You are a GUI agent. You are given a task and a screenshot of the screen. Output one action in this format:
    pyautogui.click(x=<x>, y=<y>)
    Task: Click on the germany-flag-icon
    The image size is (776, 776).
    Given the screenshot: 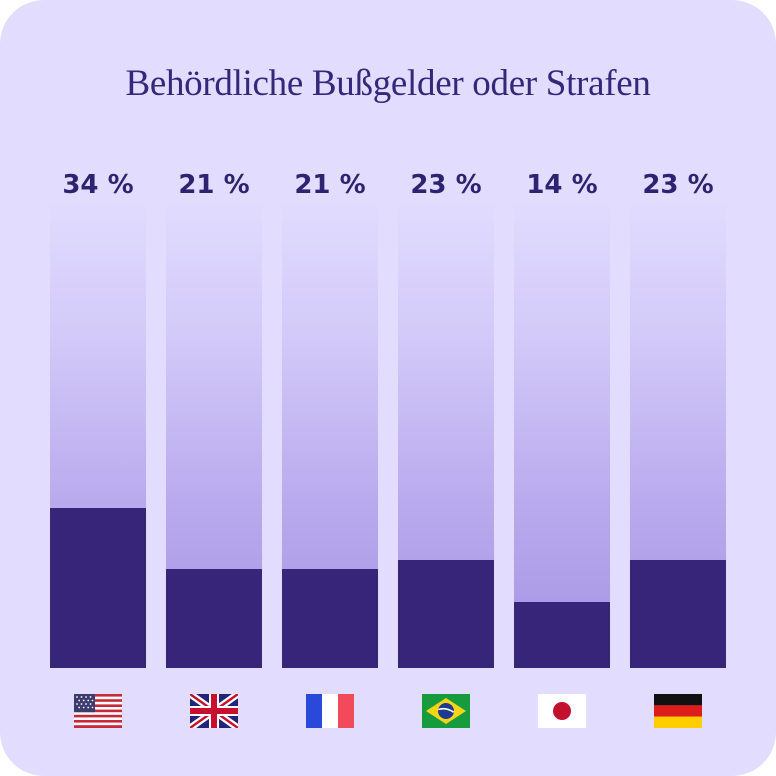 What is the action you would take?
    pyautogui.click(x=678, y=711)
    